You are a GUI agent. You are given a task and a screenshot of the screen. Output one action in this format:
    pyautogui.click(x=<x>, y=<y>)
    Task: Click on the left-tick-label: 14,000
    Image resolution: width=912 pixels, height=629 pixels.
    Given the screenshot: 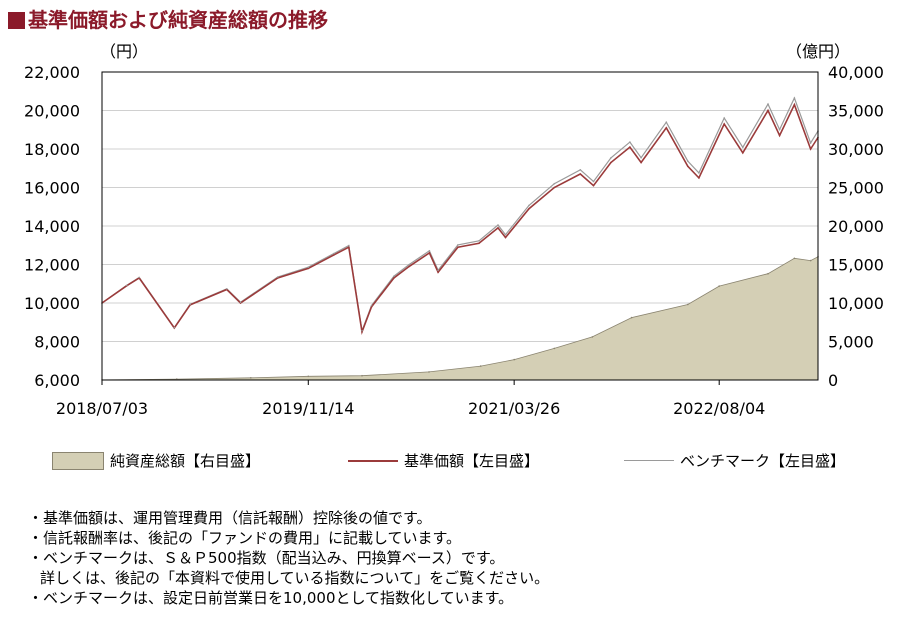 What is the action you would take?
    pyautogui.click(x=52, y=226)
    